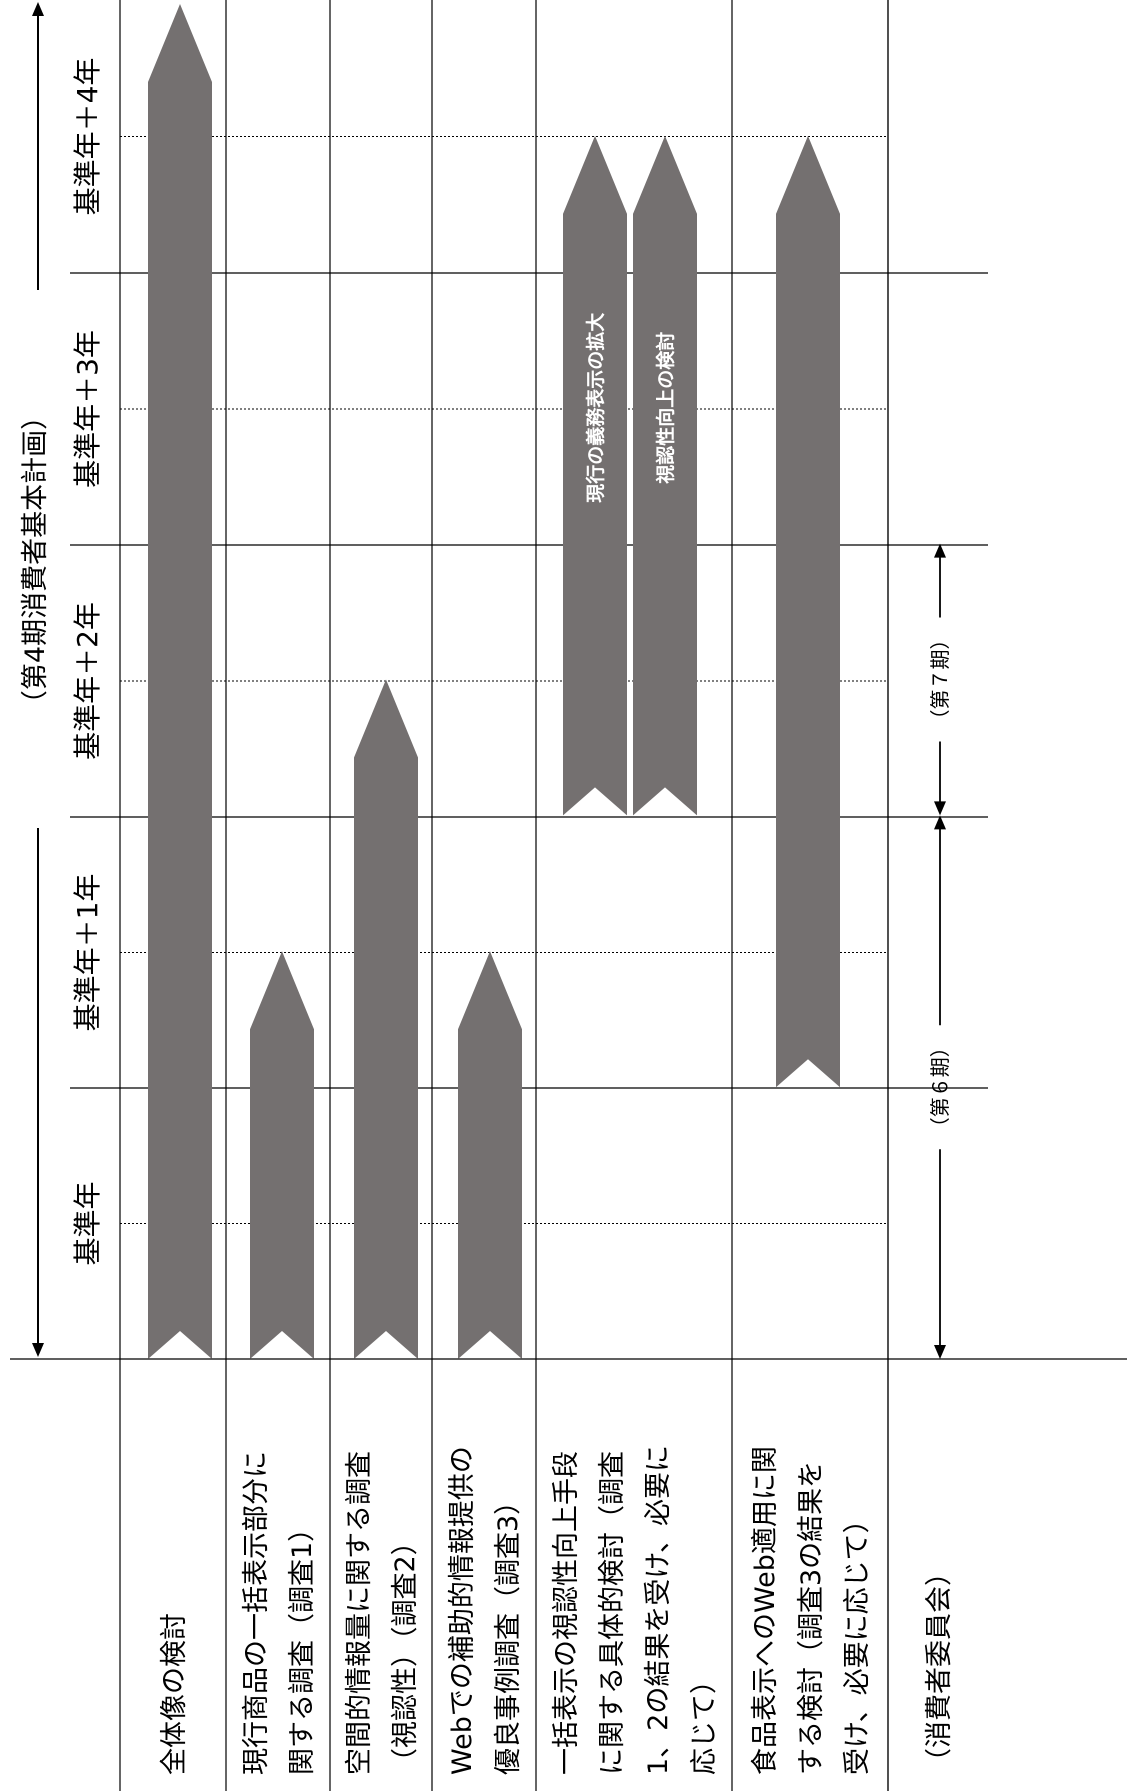  Describe the element at coordinates (595, 408) in the screenshot. I see `bar-label: 現行の義務表示の拡大` at that location.